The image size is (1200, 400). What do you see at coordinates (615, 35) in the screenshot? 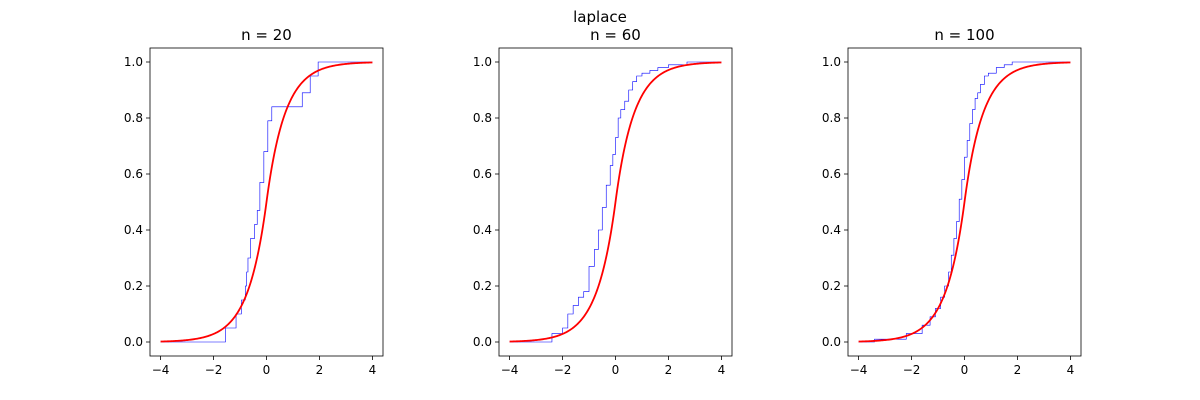
I see `subplot-title: n = 60` at bounding box center [615, 35].